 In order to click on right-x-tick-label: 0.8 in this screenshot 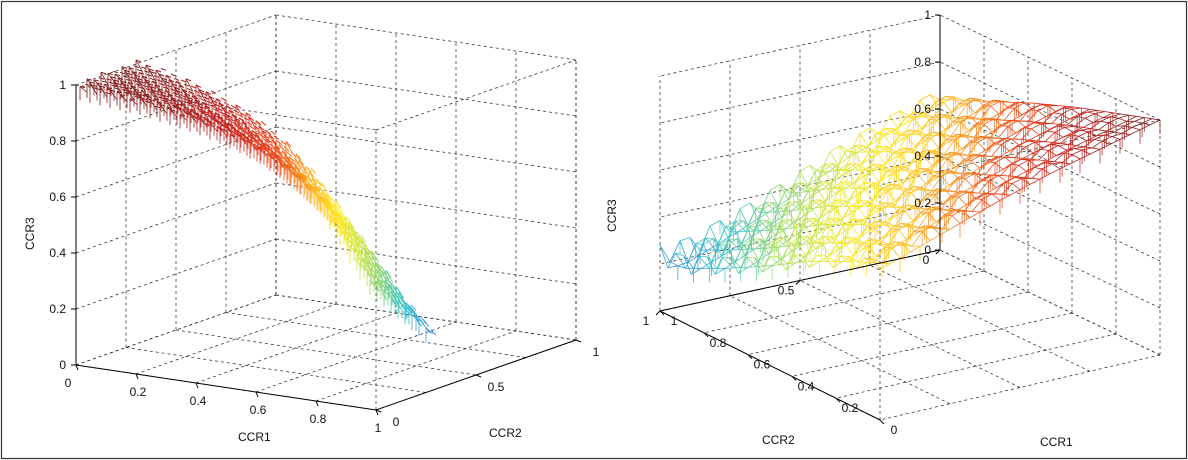, I will do `click(718, 343)`.